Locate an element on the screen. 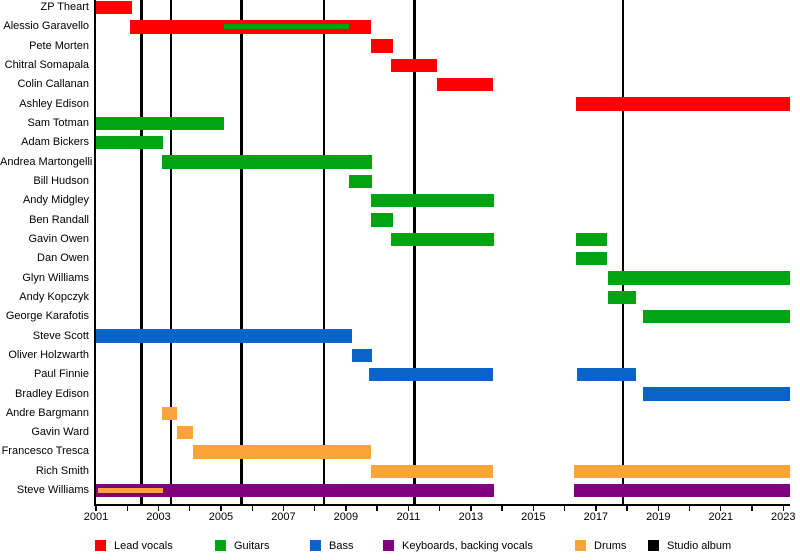 The image size is (800, 560). member-name-label: Dan Owen is located at coordinates (63, 258).